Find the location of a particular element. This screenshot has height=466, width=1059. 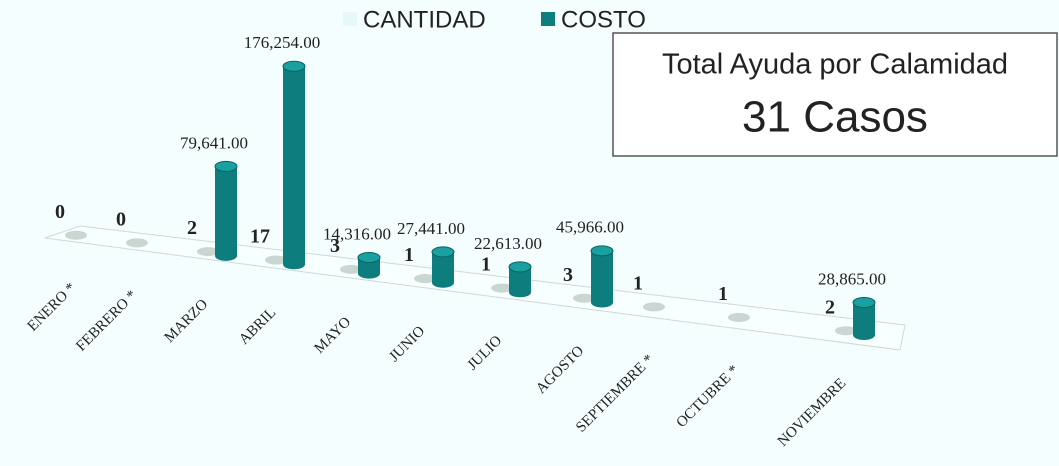

x-tick-label: FEBRERO * is located at coordinates (106, 321).